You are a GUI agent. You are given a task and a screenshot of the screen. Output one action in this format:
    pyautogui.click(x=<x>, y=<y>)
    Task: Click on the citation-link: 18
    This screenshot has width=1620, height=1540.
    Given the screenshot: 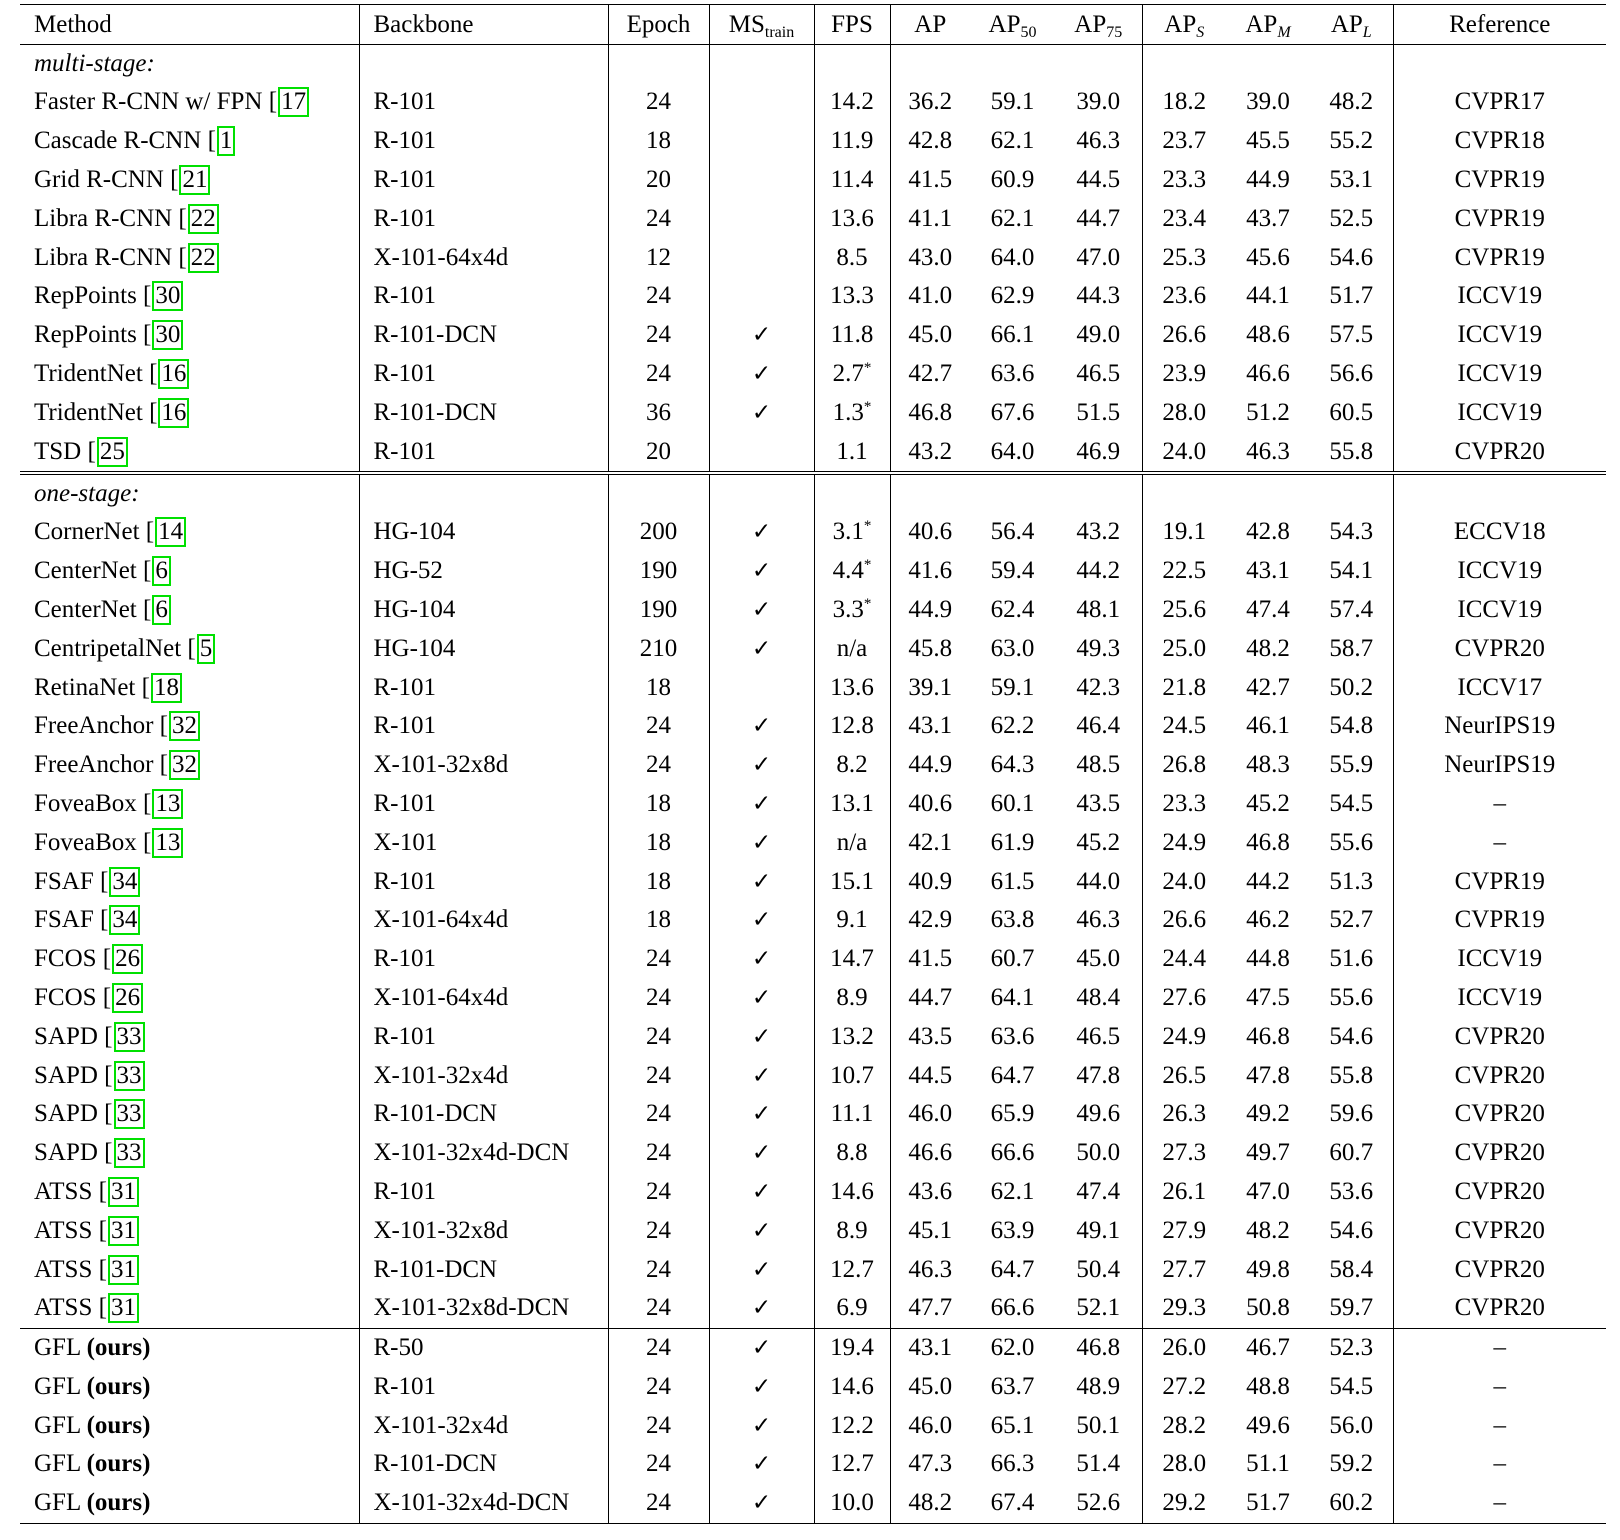 What is the action you would take?
    pyautogui.click(x=166, y=687)
    